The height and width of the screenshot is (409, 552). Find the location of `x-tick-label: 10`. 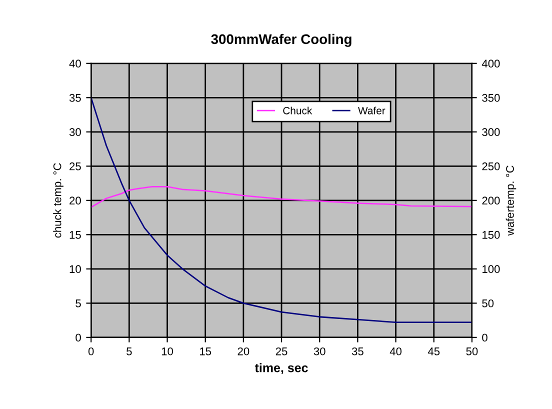

x-tick-label: 10 is located at coordinates (167, 351).